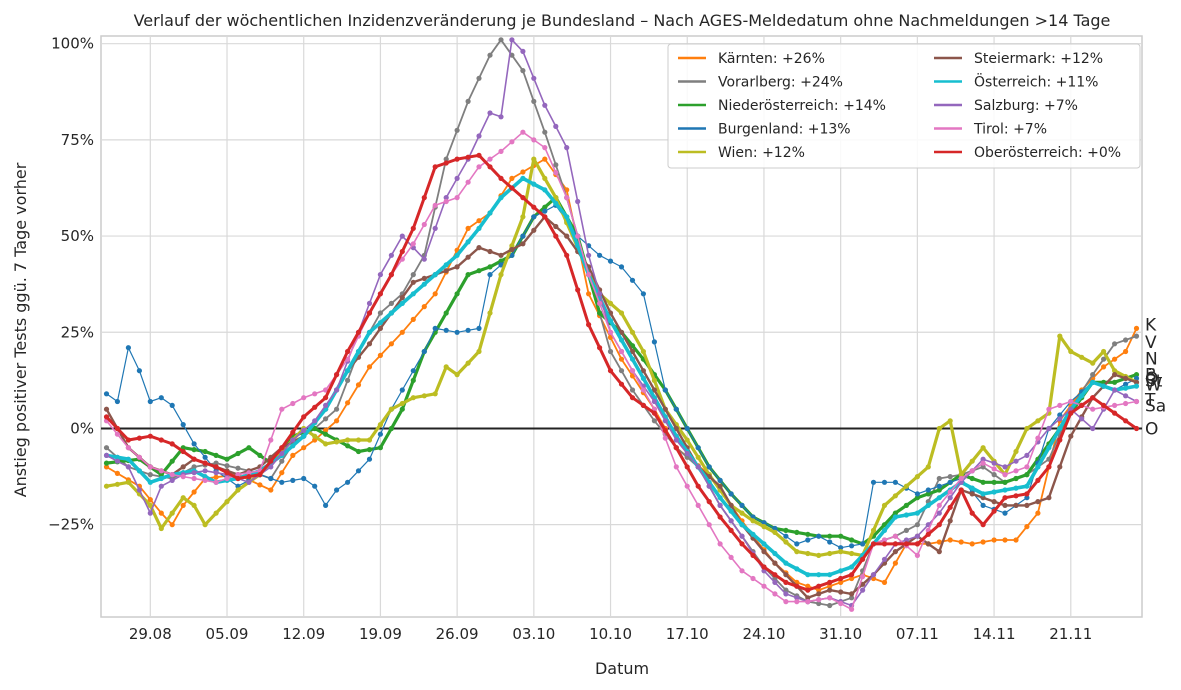 The width and height of the screenshot is (1181, 690). I want to click on legend-item: Österreich: +11%, so click(1016, 82).